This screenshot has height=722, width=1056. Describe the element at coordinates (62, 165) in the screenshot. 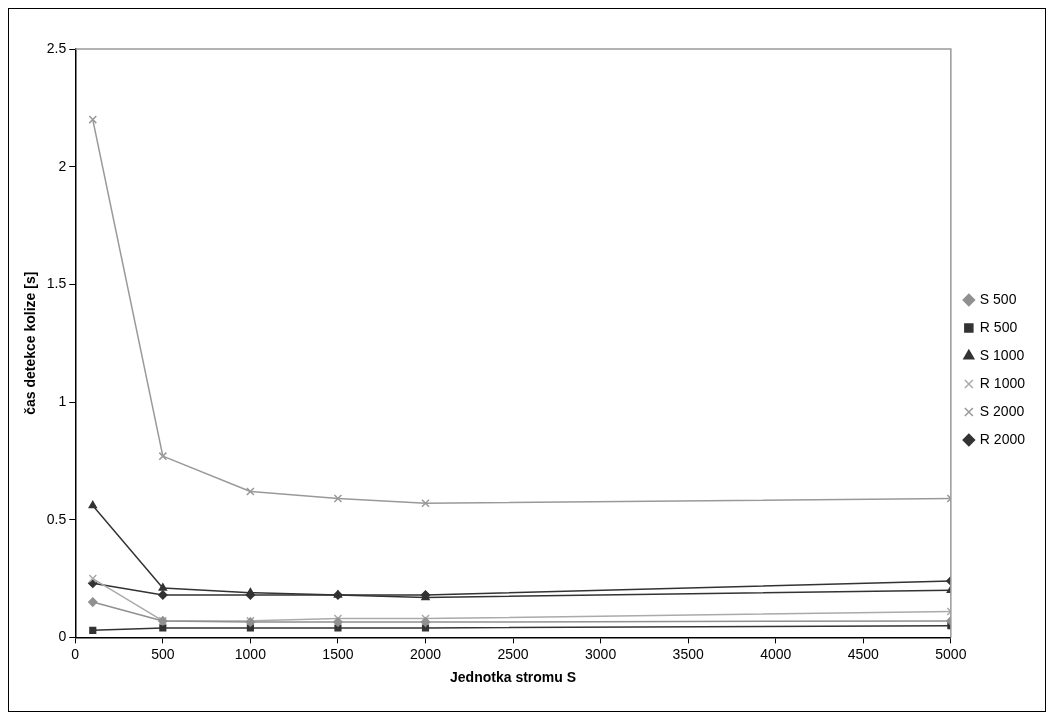

I see `y-tick-label: 2` at that location.